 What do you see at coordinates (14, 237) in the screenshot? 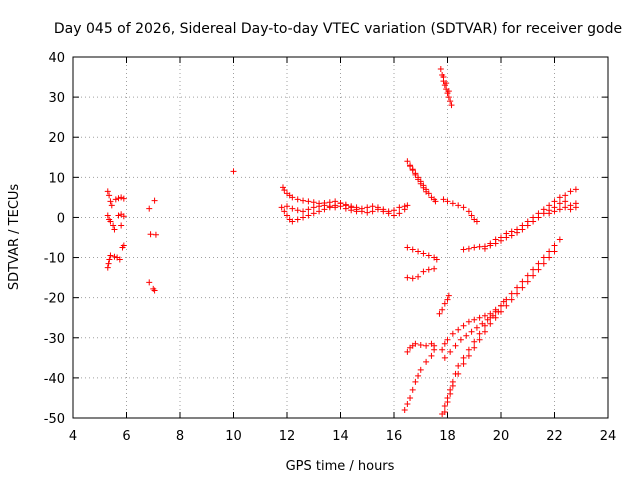
I see `y-axis-label: SDTVAR / TECUs` at bounding box center [14, 237].